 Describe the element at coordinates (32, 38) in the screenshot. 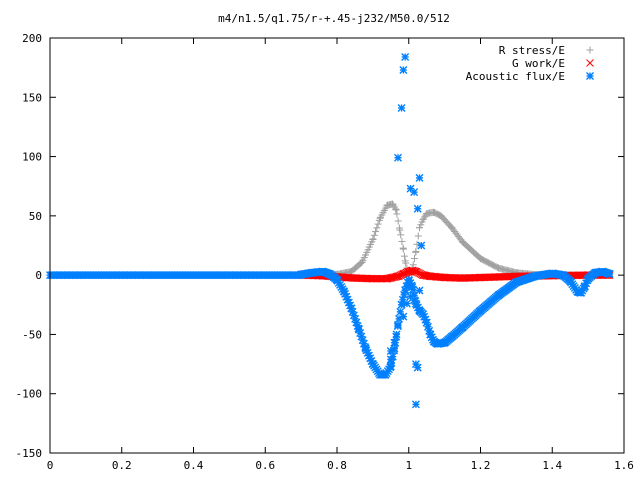

I see `y-tick-label: 200` at that location.